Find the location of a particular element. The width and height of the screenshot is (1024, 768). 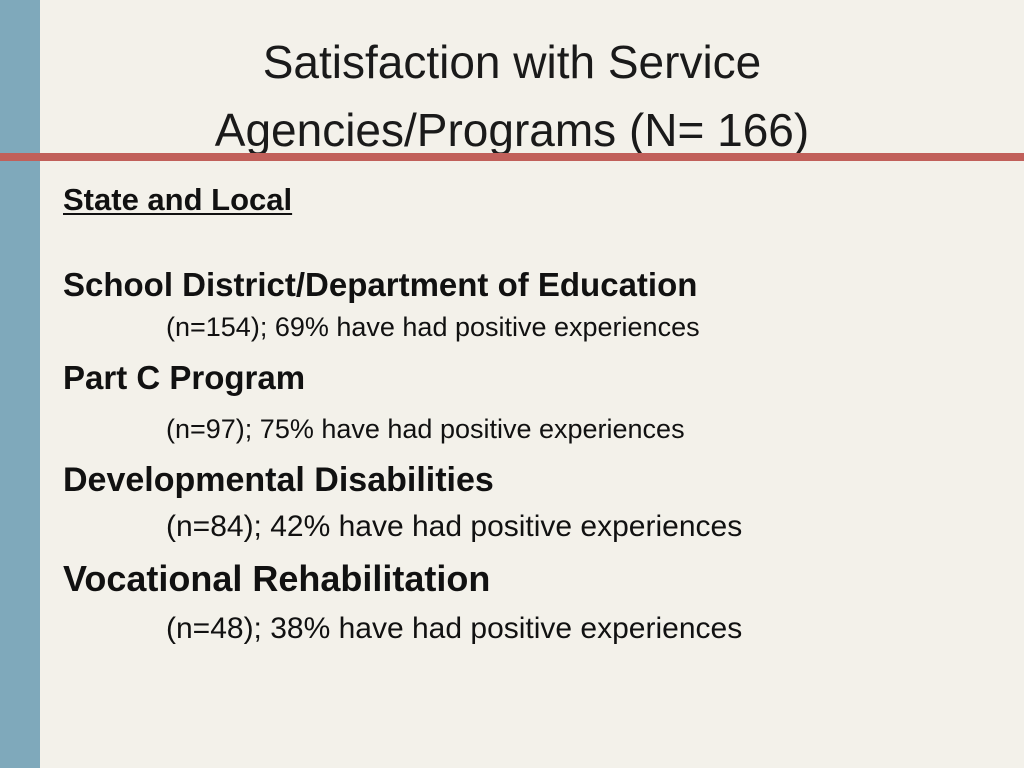

left-accent-bar is located at coordinates (20, 384).